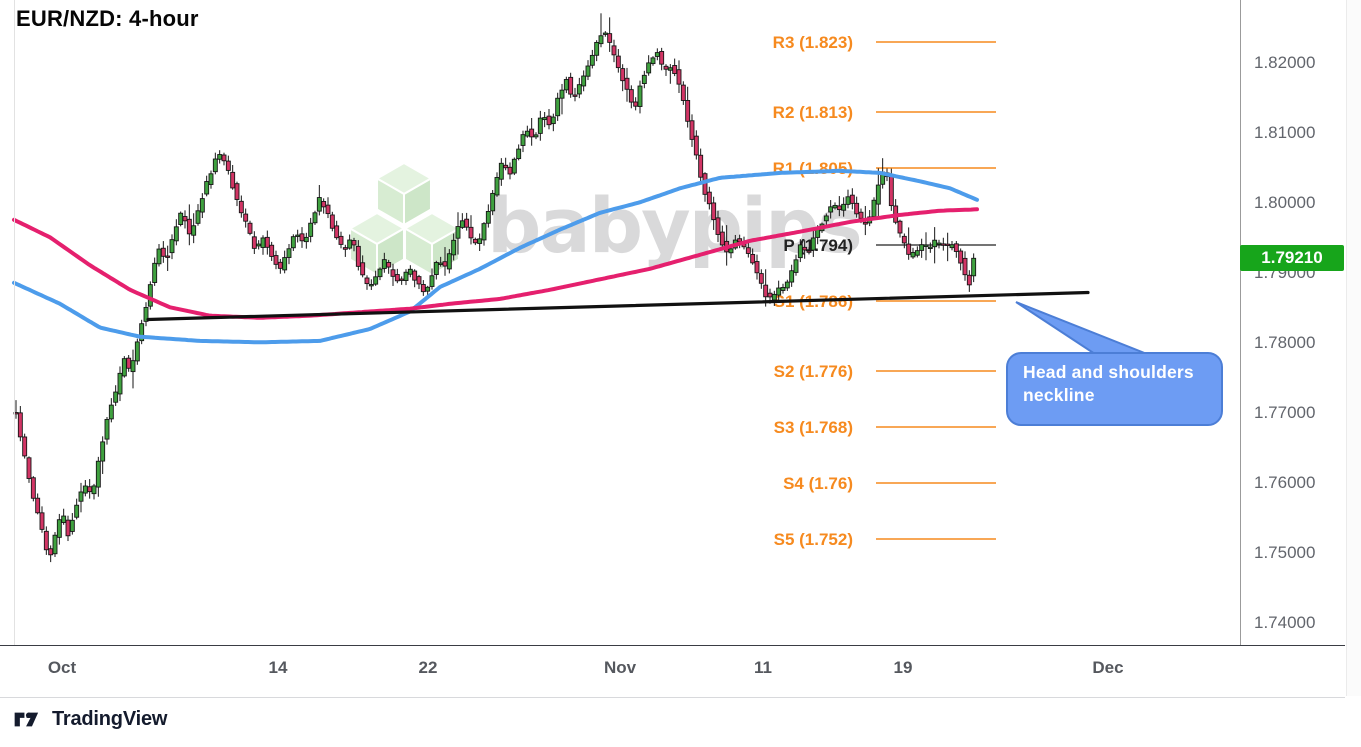 The width and height of the screenshot is (1361, 747). I want to click on neckline-trendline, so click(618, 306).